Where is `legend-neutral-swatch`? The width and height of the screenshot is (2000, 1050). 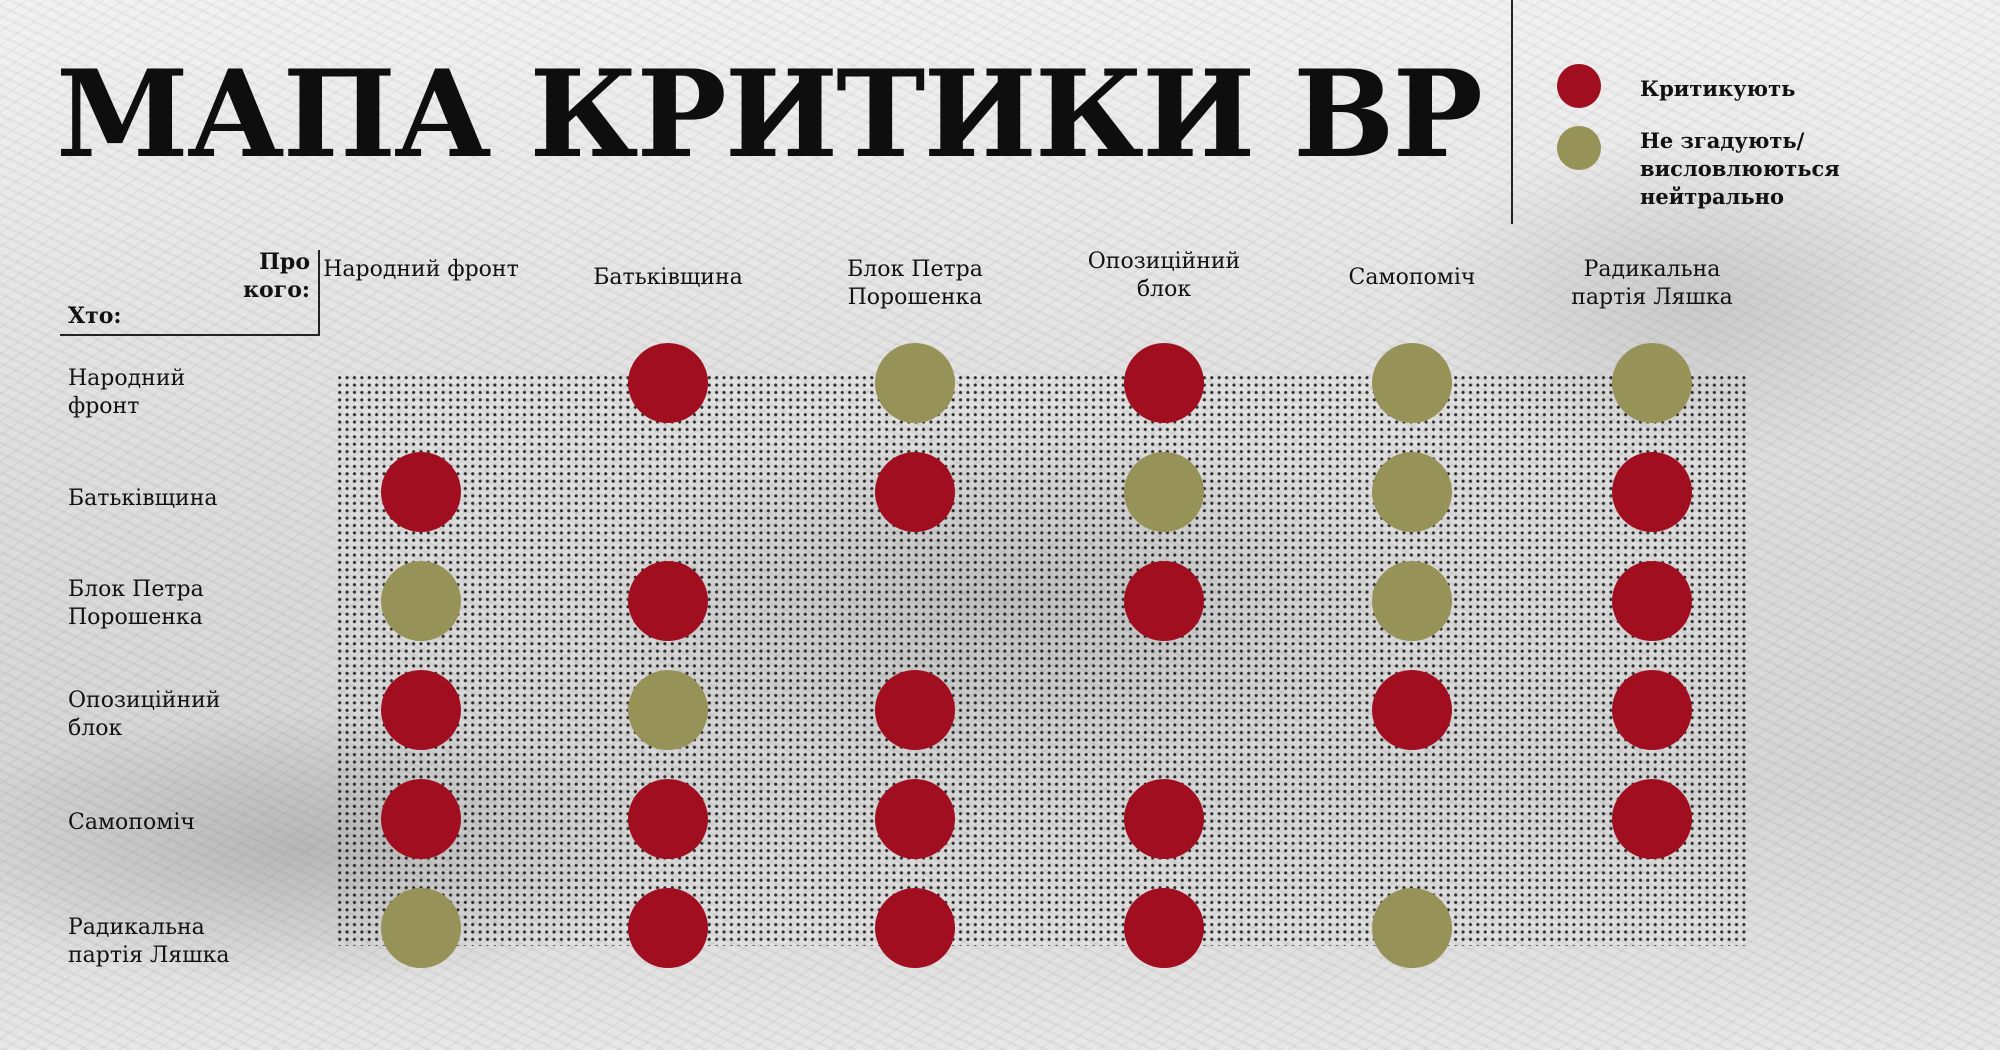 legend-neutral-swatch is located at coordinates (1579, 148).